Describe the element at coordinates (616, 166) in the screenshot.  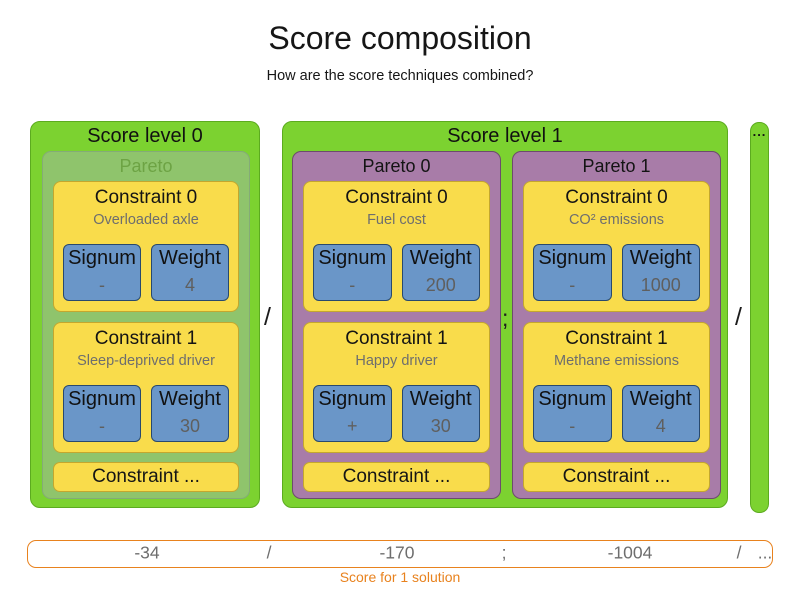
I see `pareto-label: Pareto 1` at that location.